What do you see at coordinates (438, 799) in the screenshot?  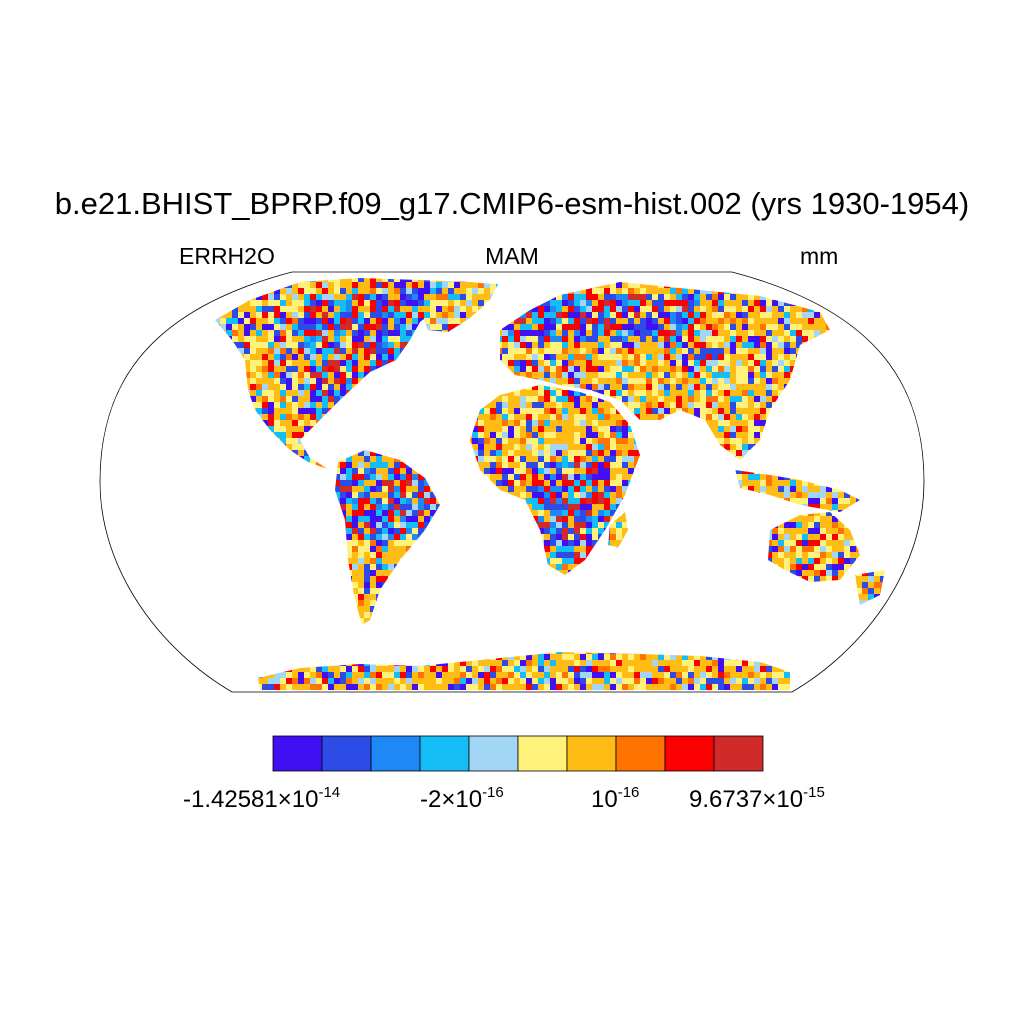 I see `label-mantissa: -2×` at bounding box center [438, 799].